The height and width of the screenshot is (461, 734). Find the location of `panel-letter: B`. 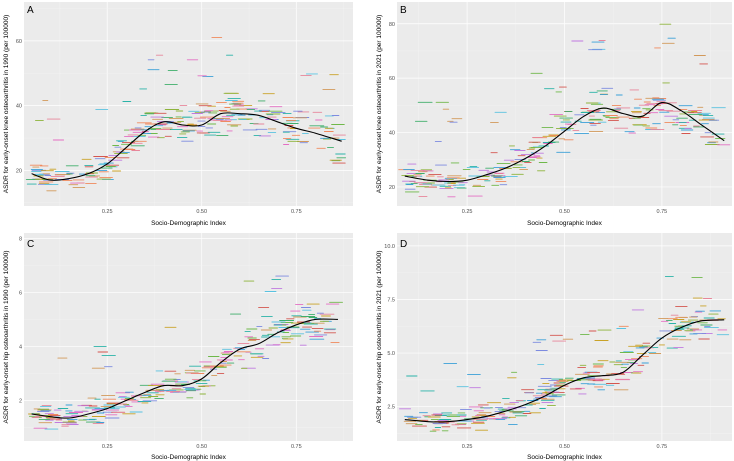

panel-letter: B is located at coordinates (403, 10).